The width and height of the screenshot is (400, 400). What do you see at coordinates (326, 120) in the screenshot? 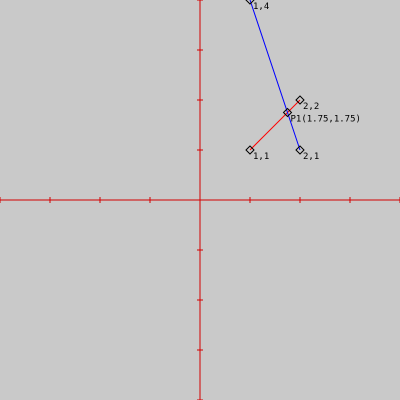
I see `point-label: P1(1.75,1.75)` at bounding box center [326, 120].